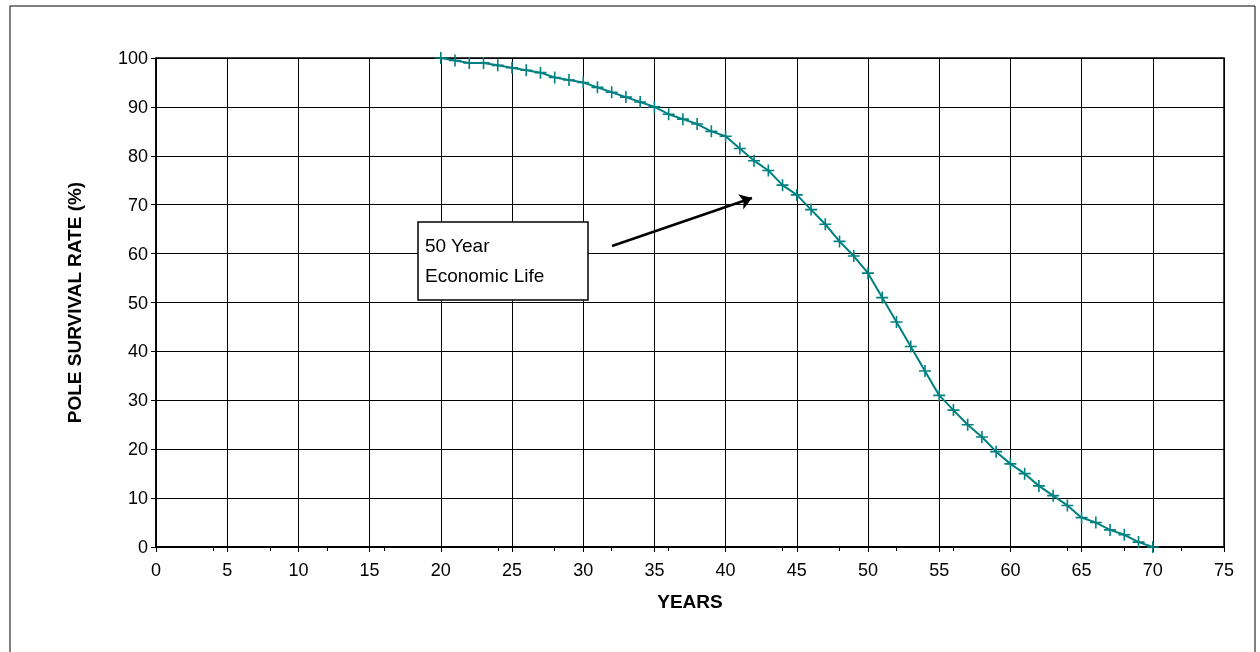 This screenshot has width=1260, height=652. Describe the element at coordinates (512, 570) in the screenshot. I see `x-tick-label: 25` at that location.